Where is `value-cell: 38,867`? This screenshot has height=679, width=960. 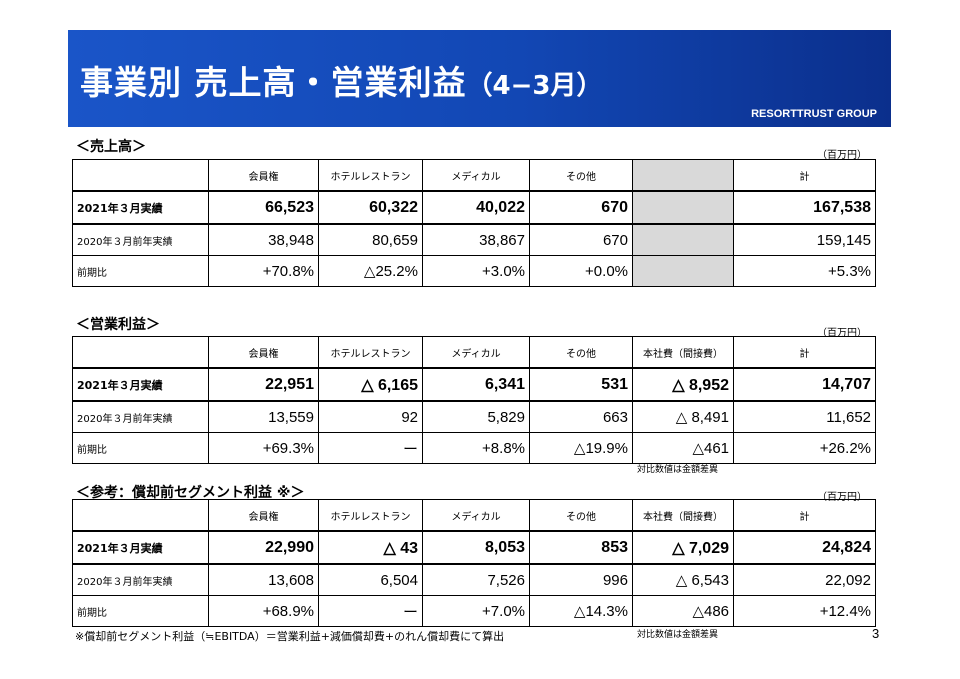
value-cell: 38,867 is located at coordinates (476, 239).